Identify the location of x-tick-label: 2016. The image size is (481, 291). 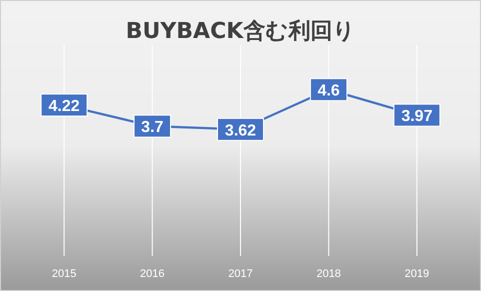
(152, 274).